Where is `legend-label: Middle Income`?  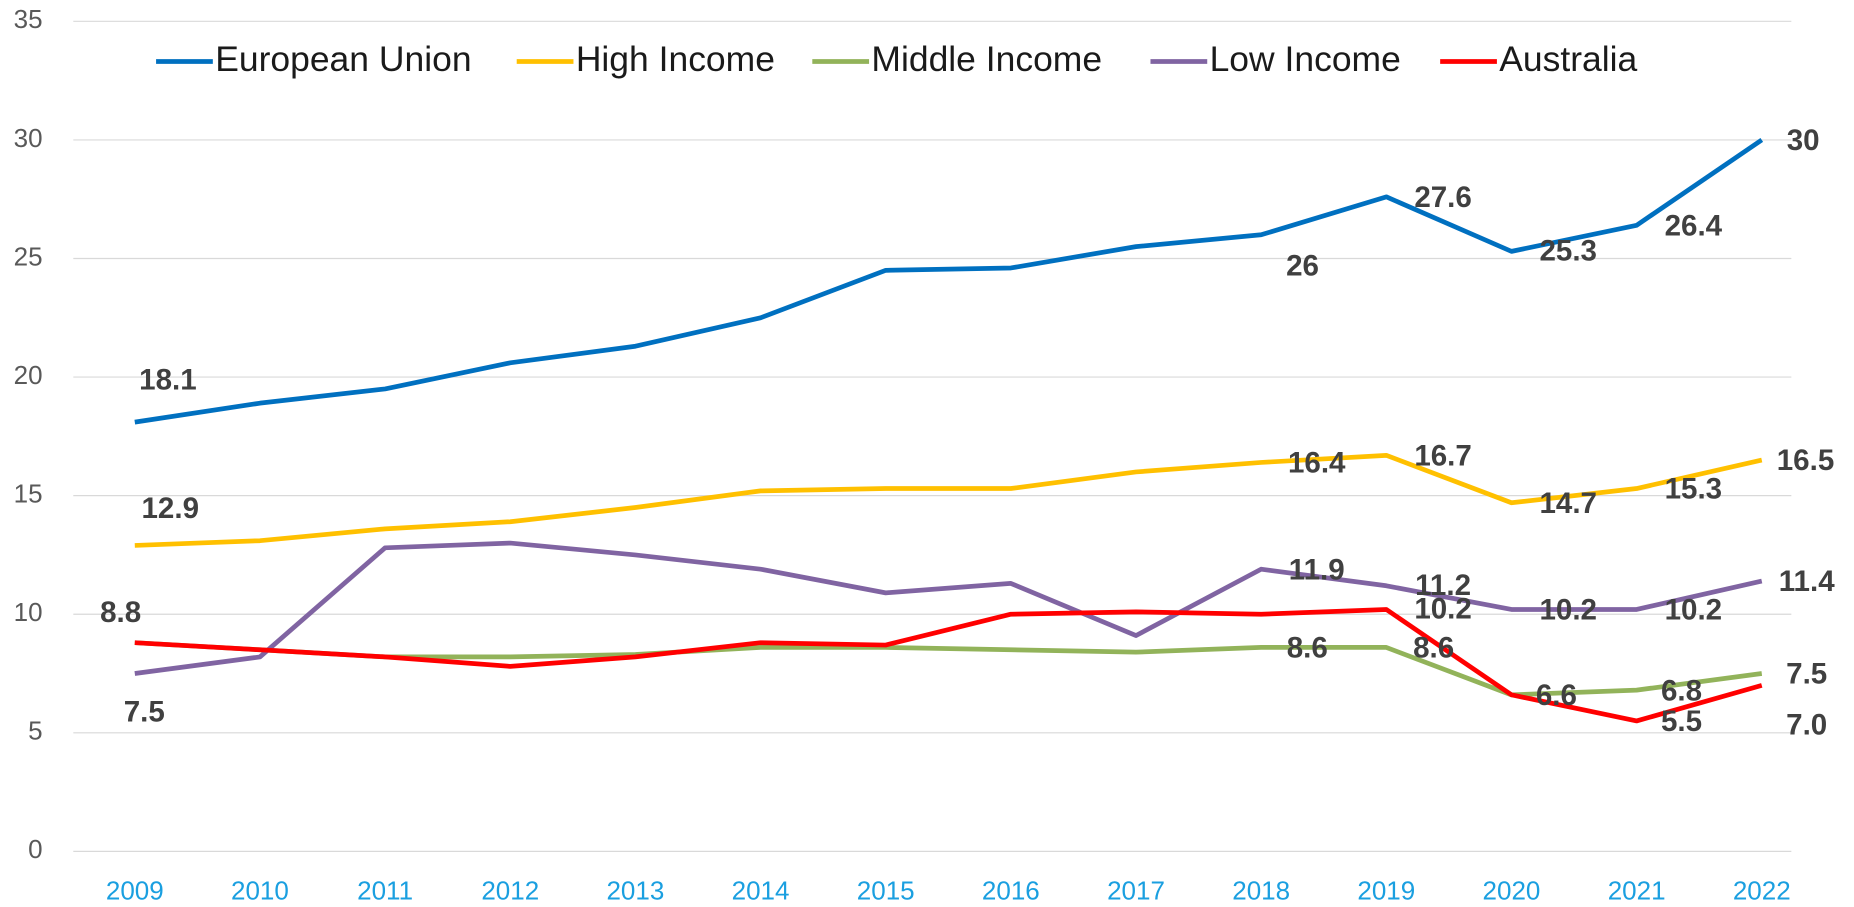
legend-label: Middle Income is located at coordinates (986, 59).